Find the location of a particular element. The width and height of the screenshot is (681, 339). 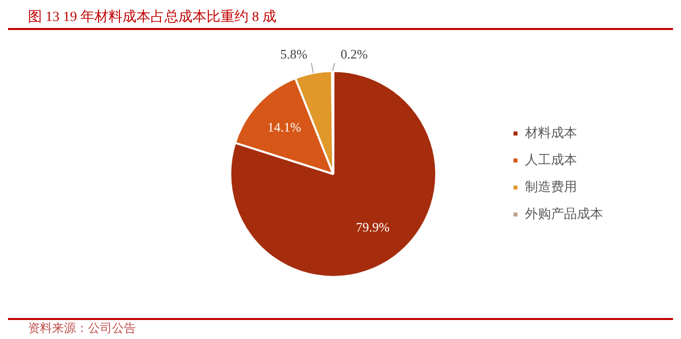

data-label: 79.9% is located at coordinates (373, 226).